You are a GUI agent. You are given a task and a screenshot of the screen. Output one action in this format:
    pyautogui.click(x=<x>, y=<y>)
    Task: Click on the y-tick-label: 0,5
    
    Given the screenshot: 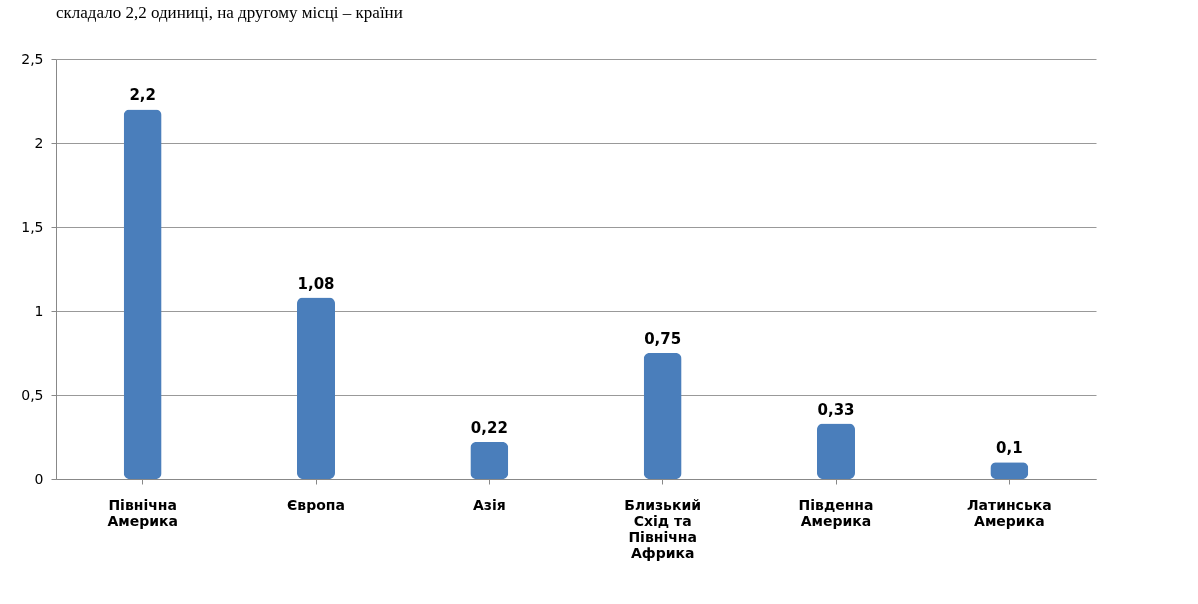 What is the action you would take?
    pyautogui.click(x=32, y=394)
    